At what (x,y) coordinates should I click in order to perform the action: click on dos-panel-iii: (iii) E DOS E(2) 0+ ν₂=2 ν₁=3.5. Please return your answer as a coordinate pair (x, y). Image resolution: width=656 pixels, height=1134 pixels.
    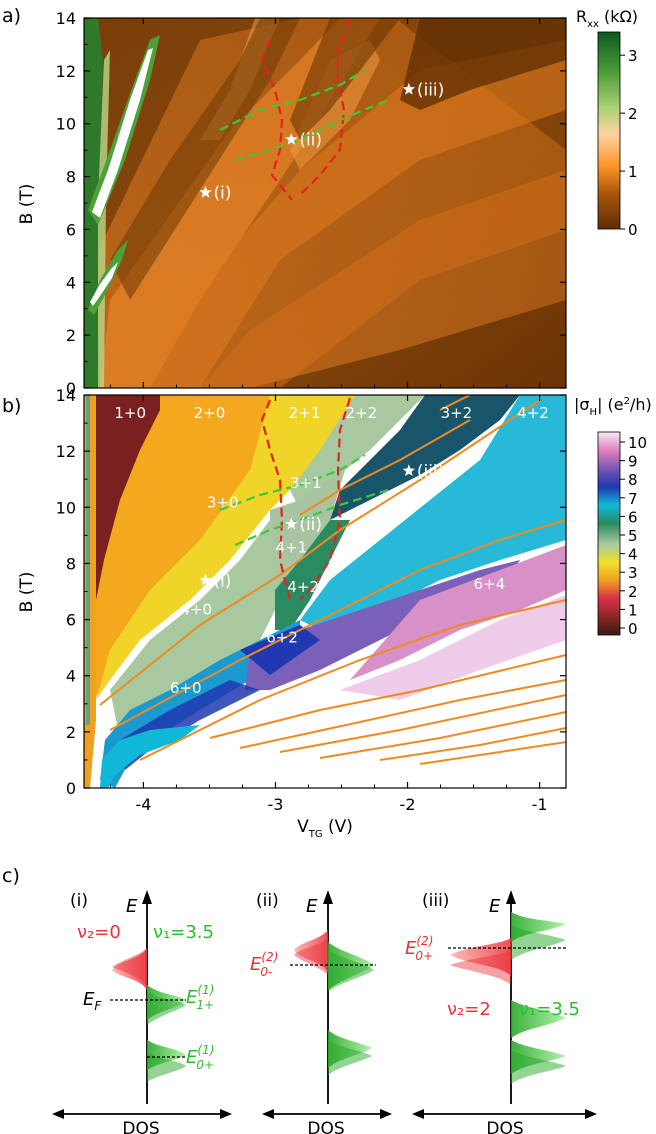
    Looking at the image, I should click on (501, 1012).